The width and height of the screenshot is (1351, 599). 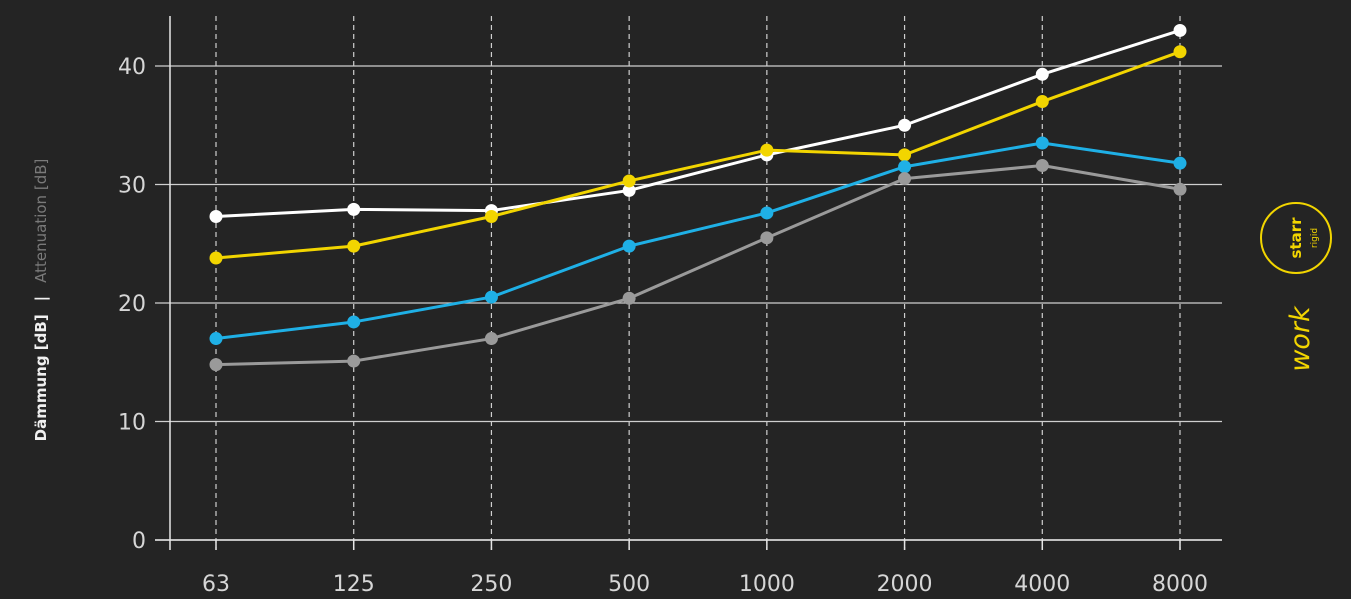 What do you see at coordinates (905, 179) in the screenshot?
I see `series-3-point-2000` at bounding box center [905, 179].